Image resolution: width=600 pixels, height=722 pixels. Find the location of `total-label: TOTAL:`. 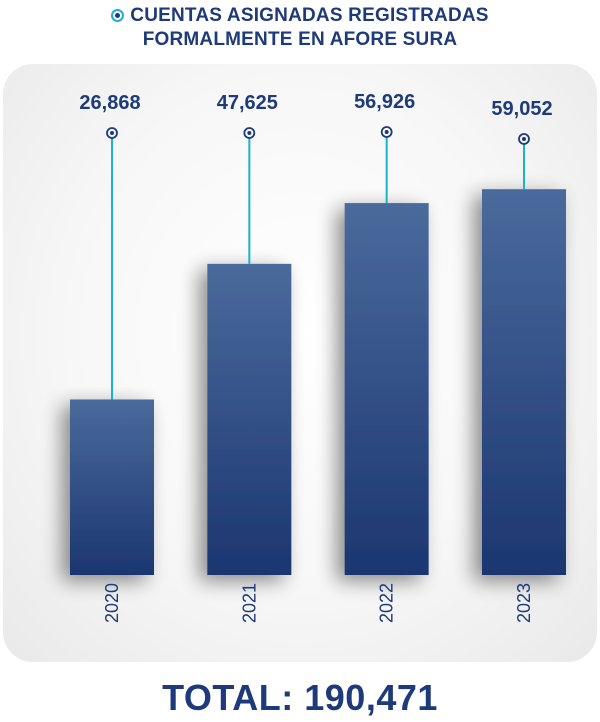

total-label: TOTAL: is located at coordinates (228, 697).